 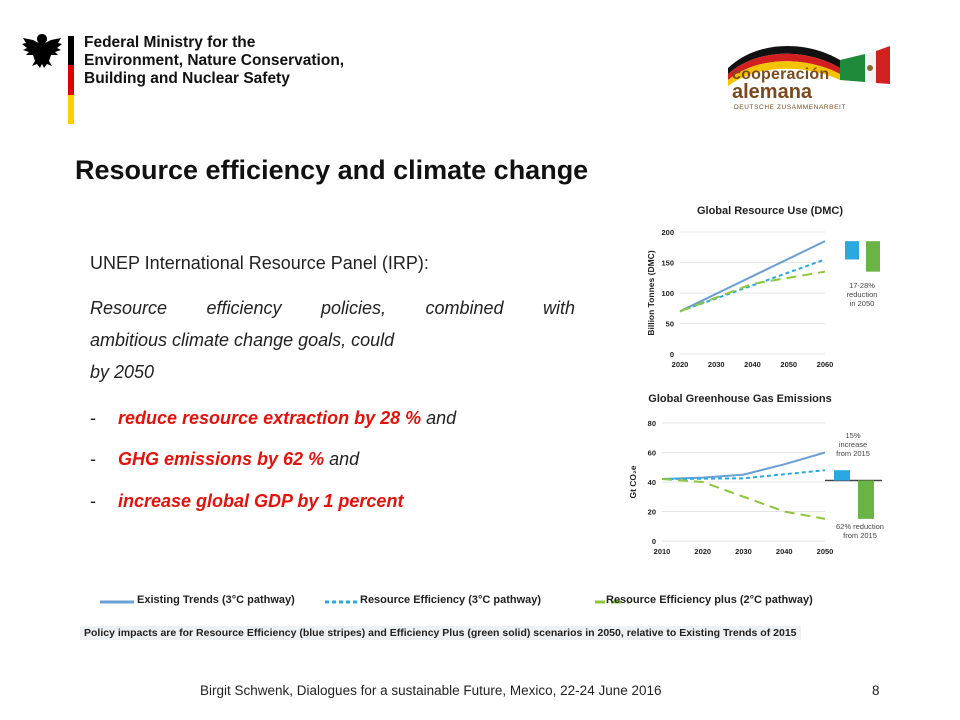 What do you see at coordinates (652, 423) in the screenshot?
I see `y-tick-label: 80` at bounding box center [652, 423].